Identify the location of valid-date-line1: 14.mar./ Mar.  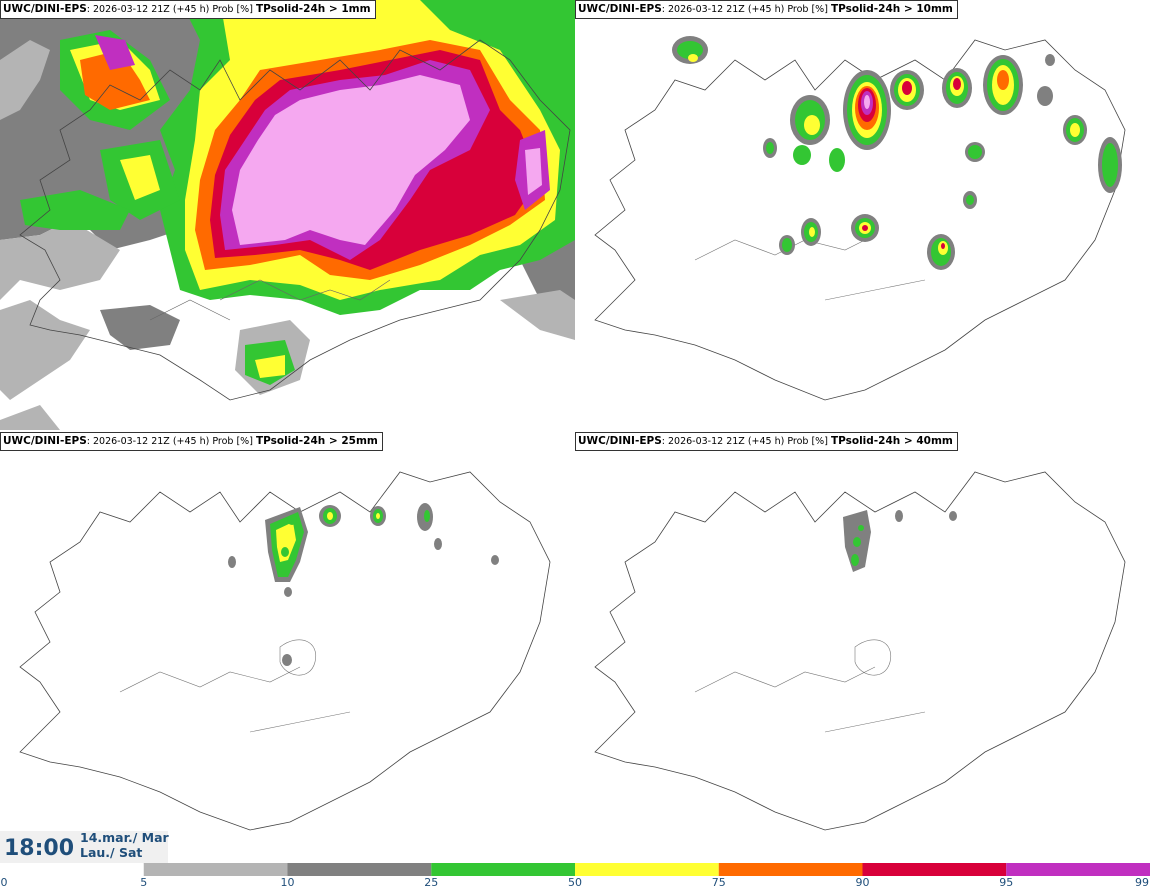
(124, 837).